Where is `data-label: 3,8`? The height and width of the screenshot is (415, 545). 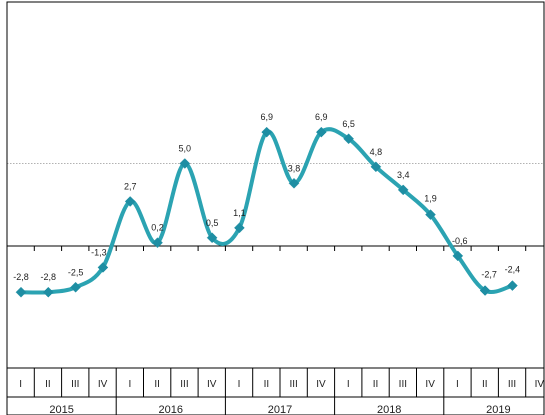
data-label: 3,8 is located at coordinates (294, 168).